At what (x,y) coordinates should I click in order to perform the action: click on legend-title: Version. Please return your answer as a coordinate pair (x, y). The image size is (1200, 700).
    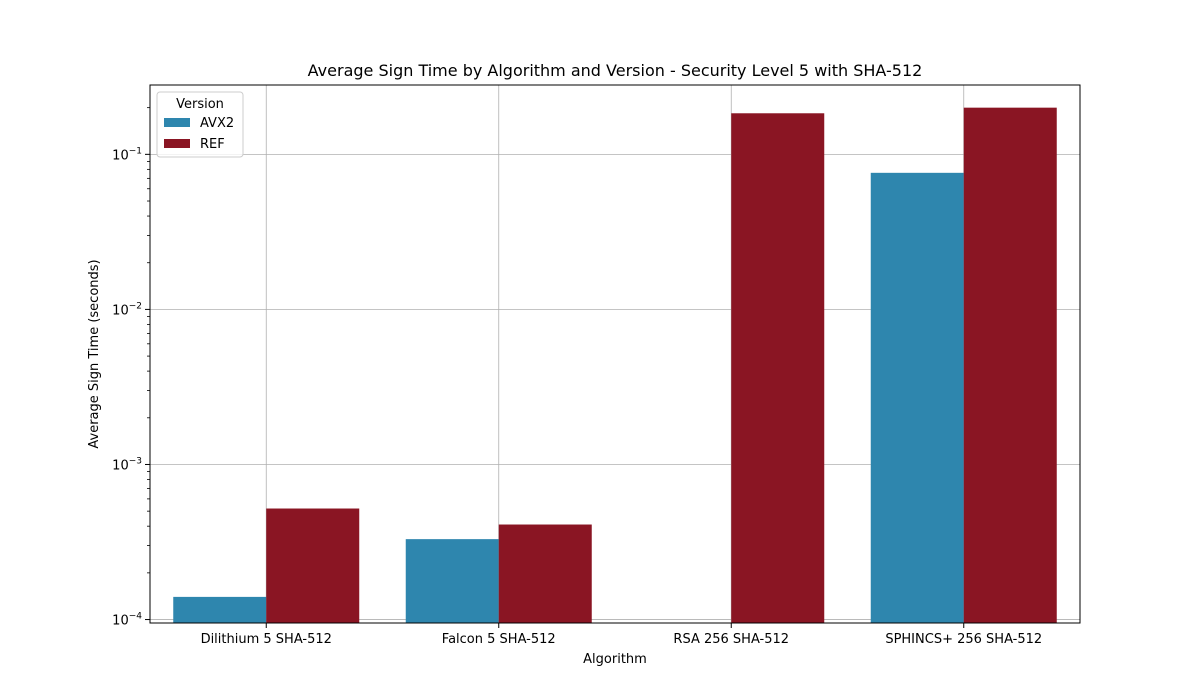
    Looking at the image, I should click on (200, 104).